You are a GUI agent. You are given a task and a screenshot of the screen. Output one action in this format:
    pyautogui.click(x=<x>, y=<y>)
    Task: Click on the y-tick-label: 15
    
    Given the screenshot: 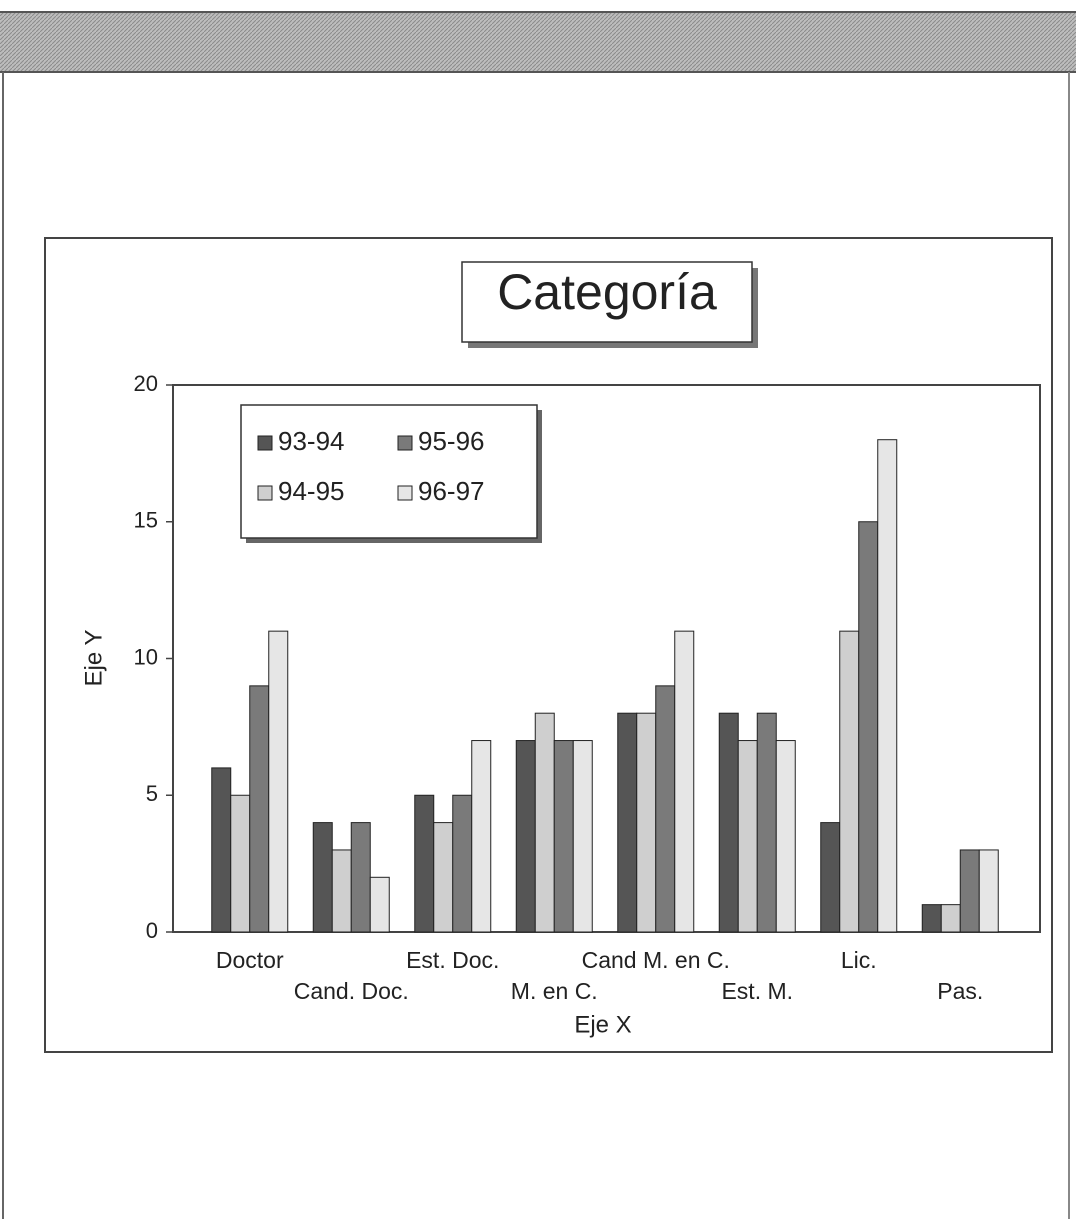 What is the action you would take?
    pyautogui.click(x=146, y=520)
    